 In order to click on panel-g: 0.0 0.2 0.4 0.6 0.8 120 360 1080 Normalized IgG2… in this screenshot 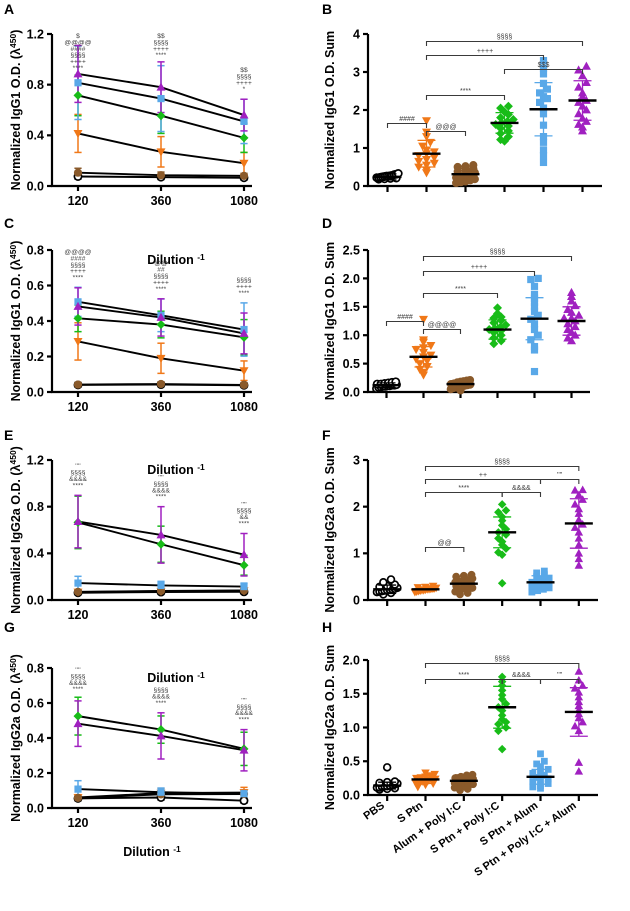, I will do `click(133, 756)`.